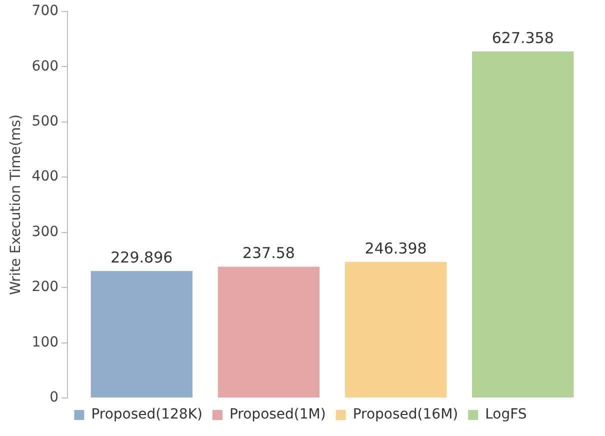  Describe the element at coordinates (277, 414) in the screenshot. I see `legend-label: Proposed(1M)` at that location.